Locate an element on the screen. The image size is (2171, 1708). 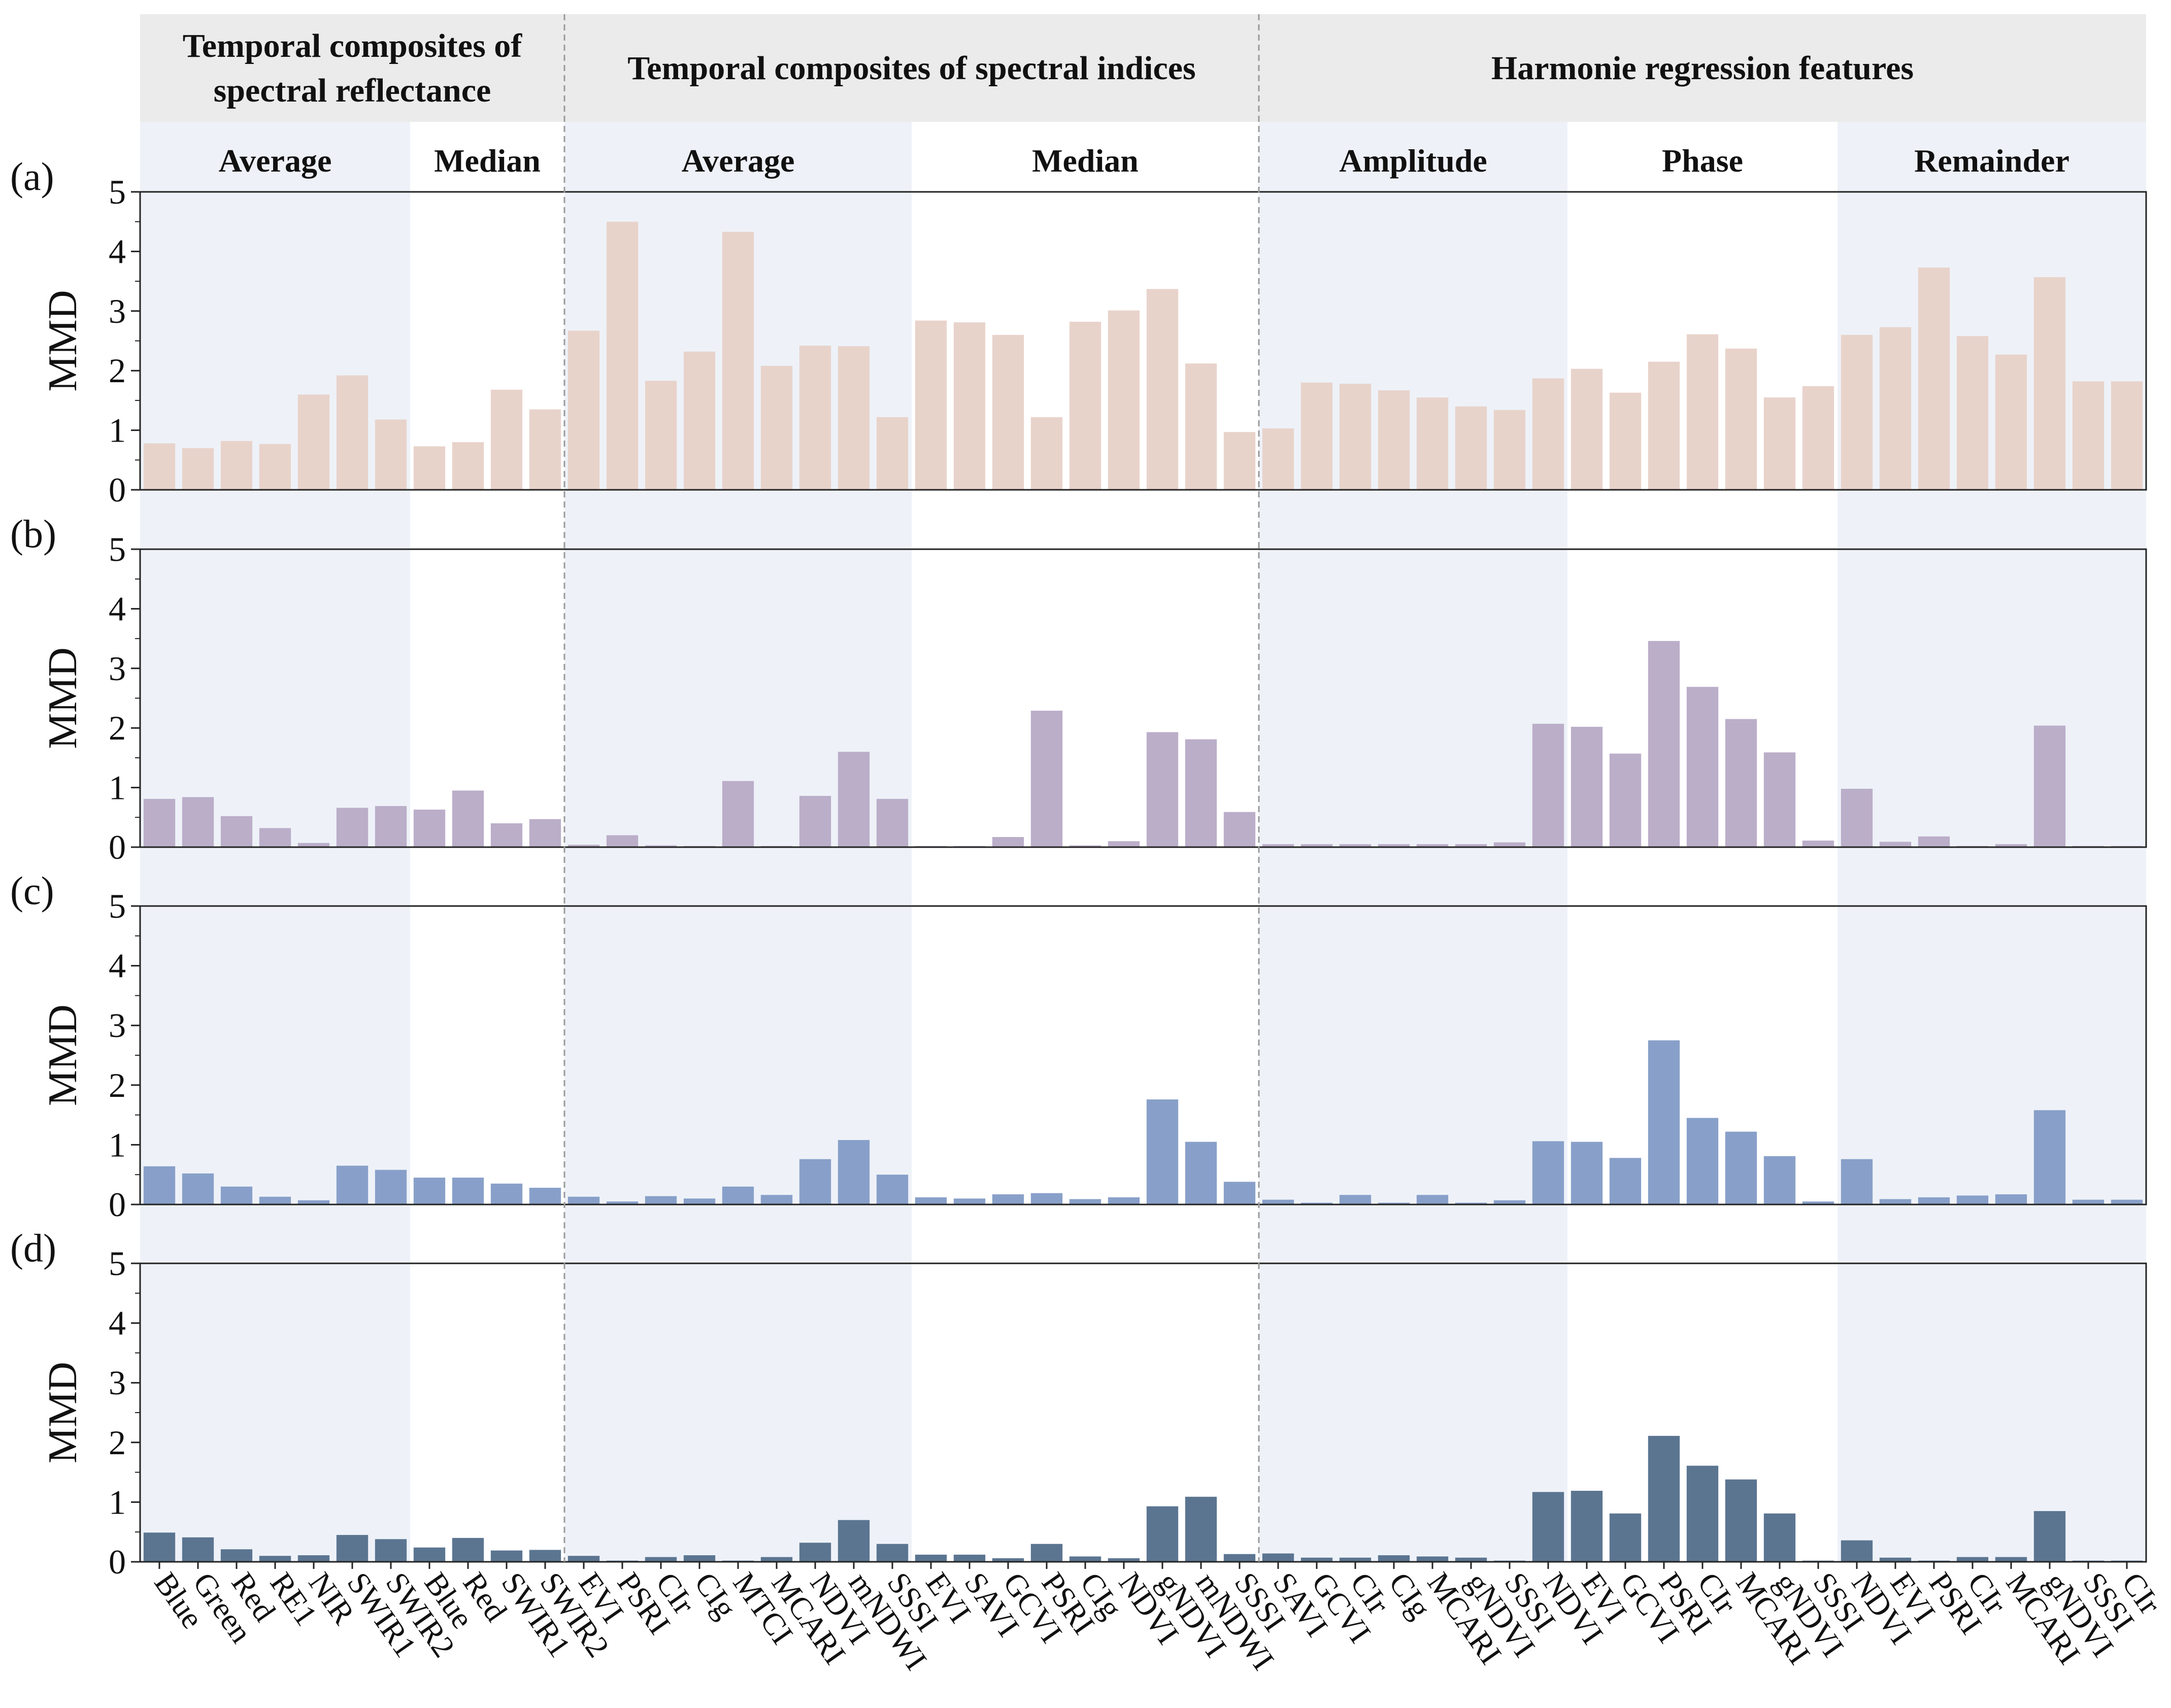
group-header-label: Temporal composites of is located at coordinates (353, 45).